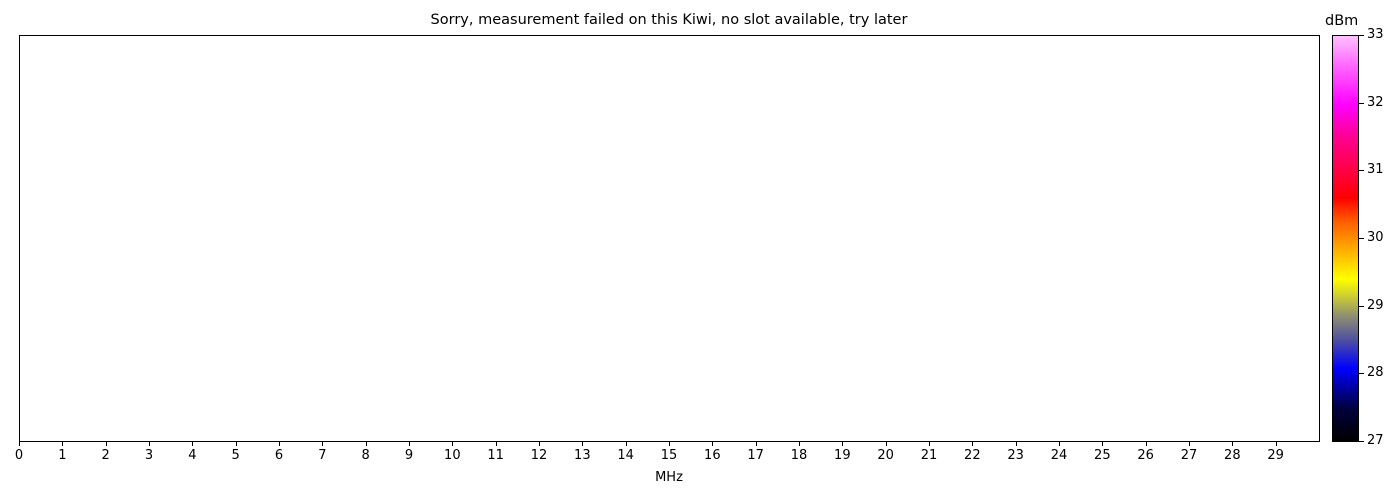 The width and height of the screenshot is (1400, 500). What do you see at coordinates (192, 455) in the screenshot?
I see `x-tick-label: 4` at bounding box center [192, 455].